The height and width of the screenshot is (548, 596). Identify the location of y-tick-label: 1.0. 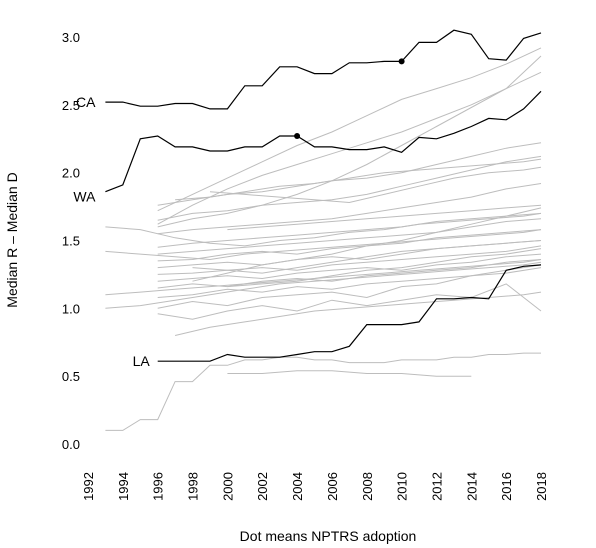
(71, 308).